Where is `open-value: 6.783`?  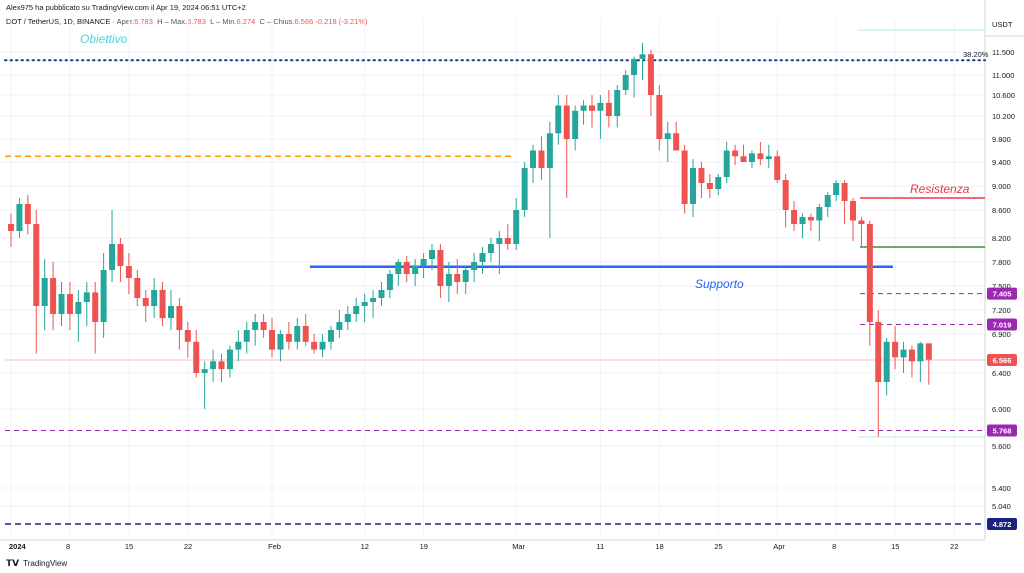
open-value: 6.783 is located at coordinates (143, 21).